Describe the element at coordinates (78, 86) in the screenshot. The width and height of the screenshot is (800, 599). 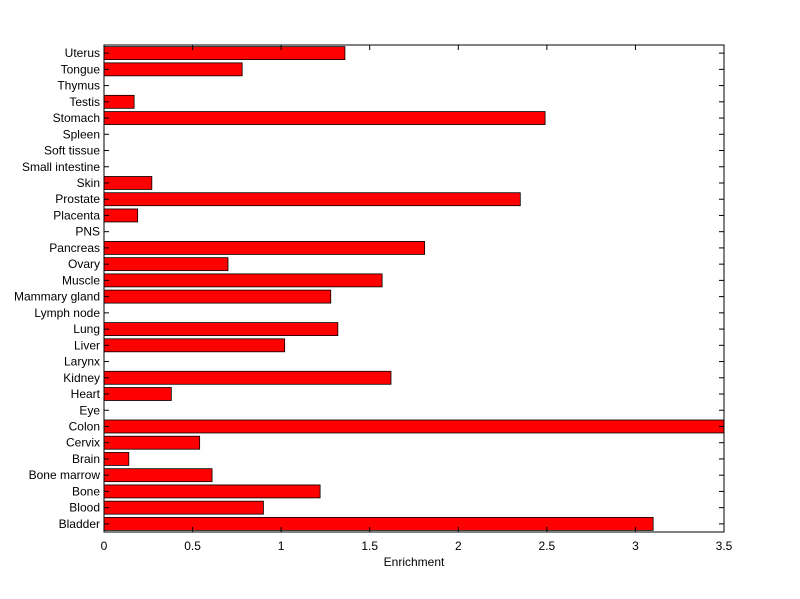
I see `y-tick-label: Thymus` at that location.